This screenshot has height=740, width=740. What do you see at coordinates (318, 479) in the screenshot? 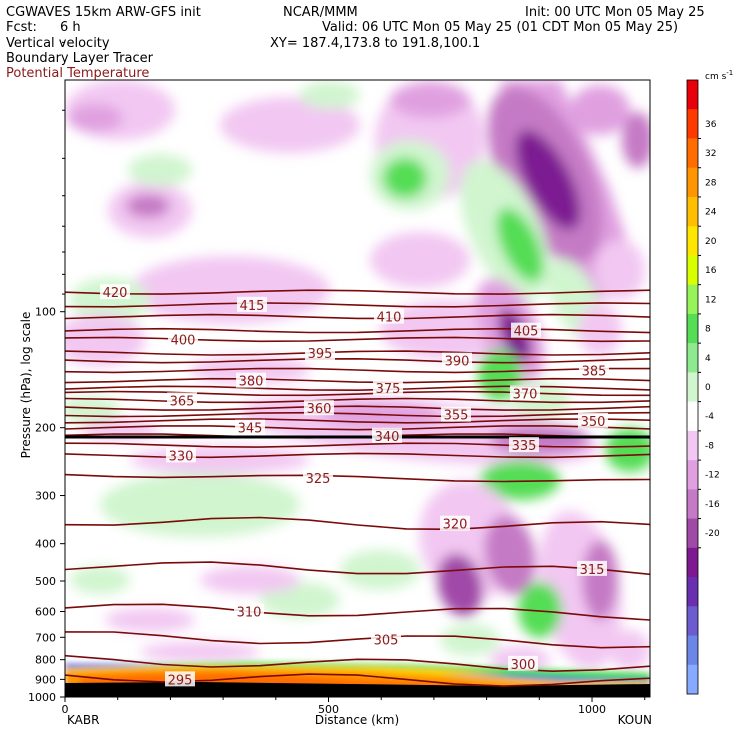
I see `isentrope-label: 325` at bounding box center [318, 479].